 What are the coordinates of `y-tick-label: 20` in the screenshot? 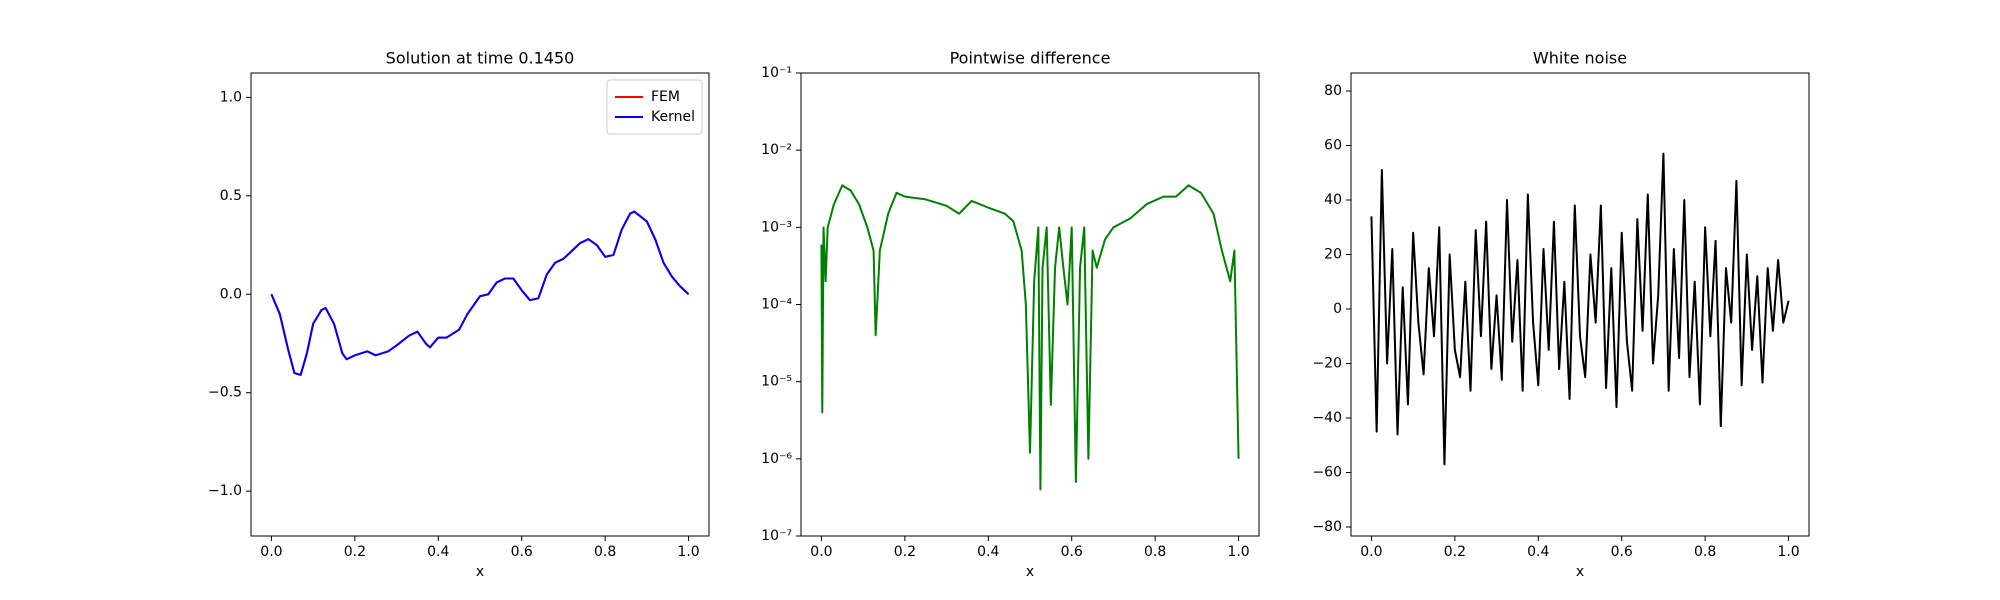 It's located at (1333, 254).